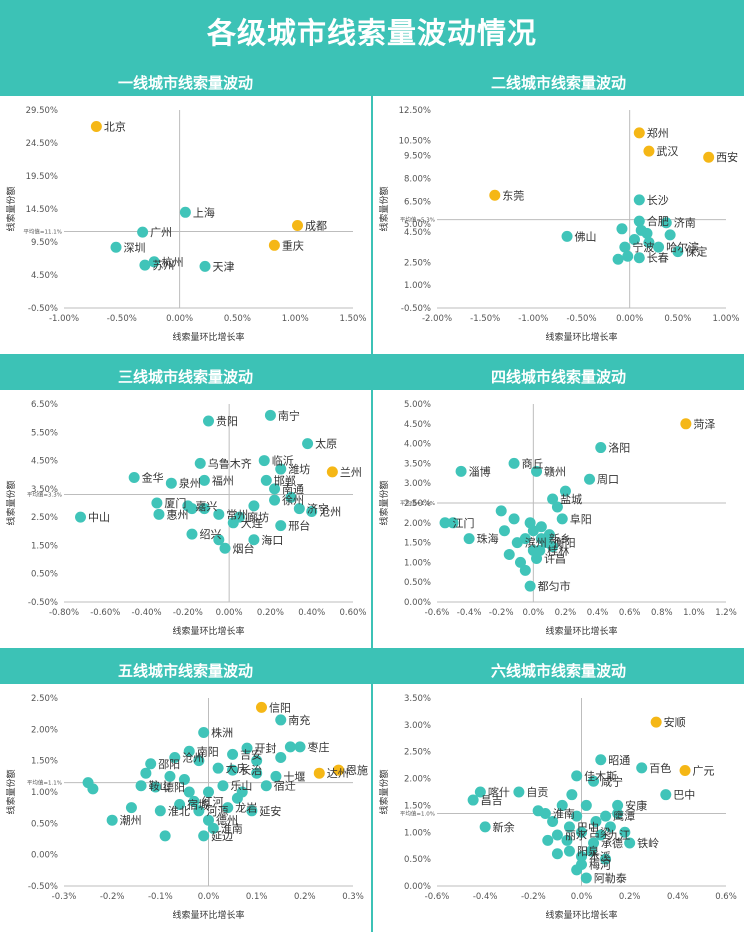 This screenshot has height=932, width=744. I want to click on point-label: 巴中, so click(588, 827).